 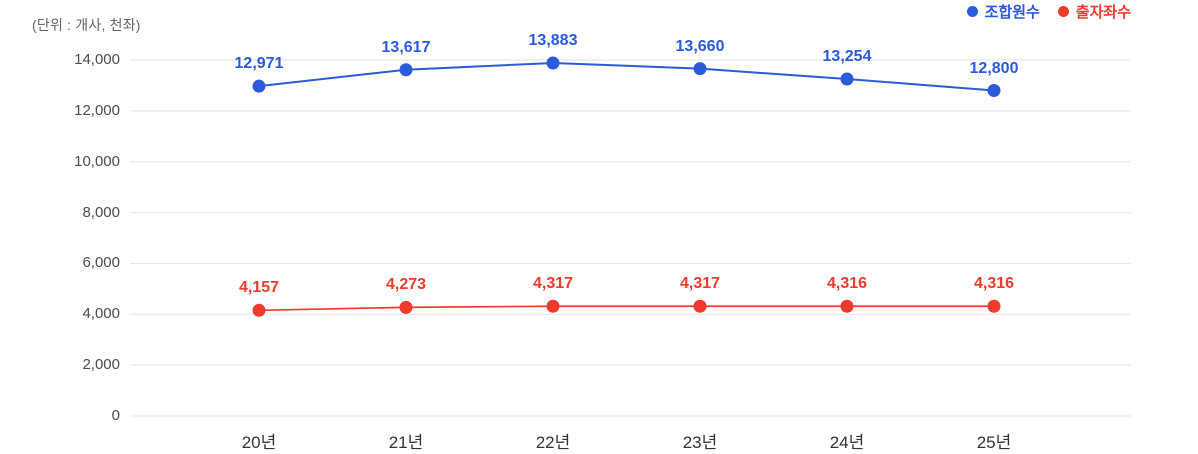 What do you see at coordinates (700, 69) in the screenshot?
I see `data-point-members-23년` at bounding box center [700, 69].